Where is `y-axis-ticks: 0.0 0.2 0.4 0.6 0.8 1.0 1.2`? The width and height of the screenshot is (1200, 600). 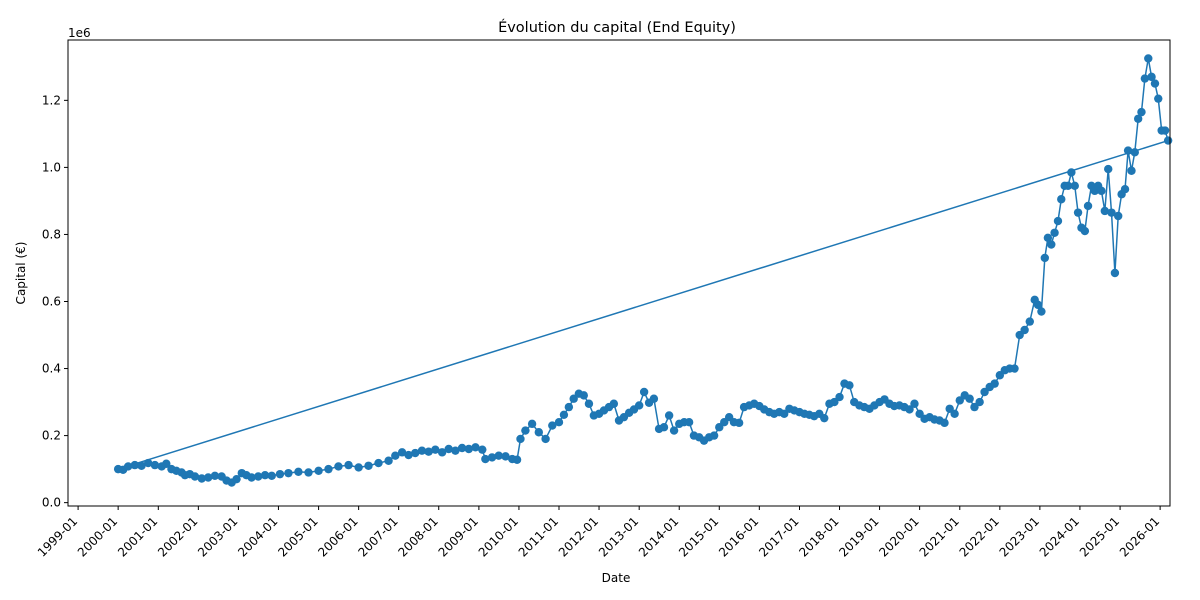 y-axis-ticks: 0.0 0.2 0.4 0.6 0.8 1.0 1.2 is located at coordinates (55, 301).